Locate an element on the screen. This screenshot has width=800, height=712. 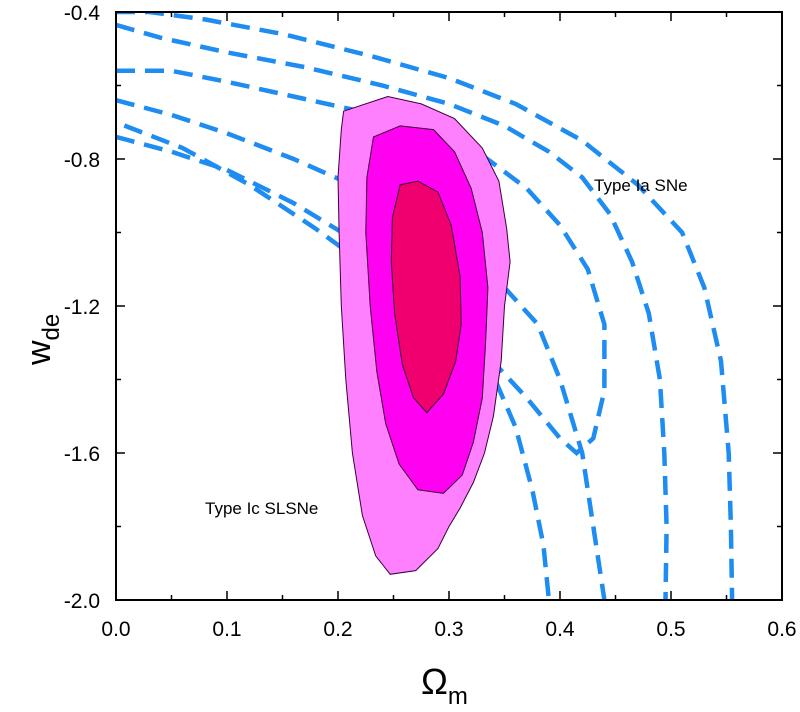
x-tick-label: 0.3 is located at coordinates (448, 629).